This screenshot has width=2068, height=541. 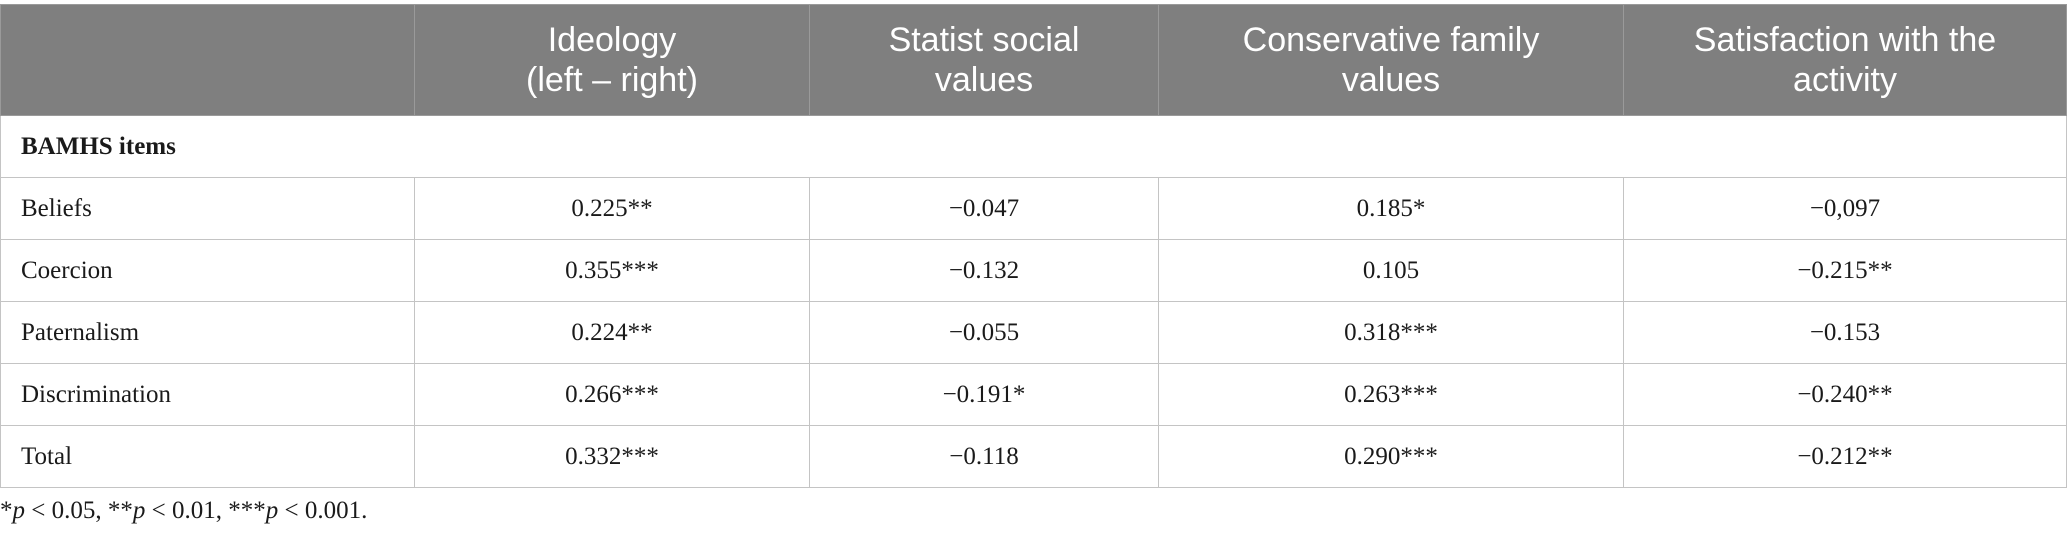 I want to click on footnote-part: < 0.01, ***, so click(x=205, y=510).